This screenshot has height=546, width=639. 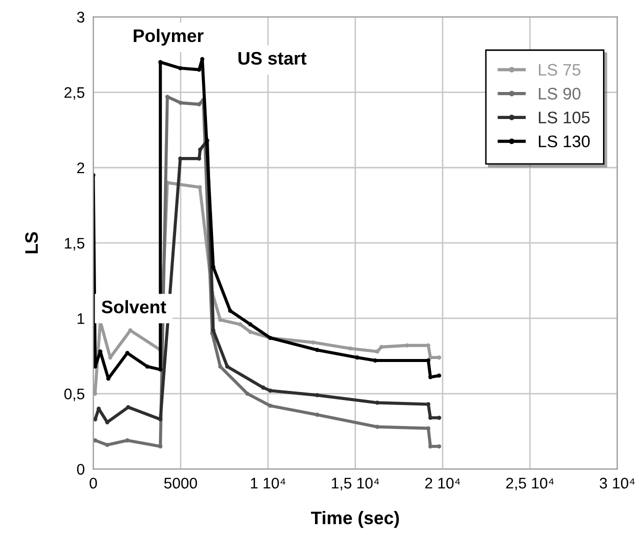 What do you see at coordinates (181, 483) in the screenshot?
I see `x-tick-label: 5000` at bounding box center [181, 483].